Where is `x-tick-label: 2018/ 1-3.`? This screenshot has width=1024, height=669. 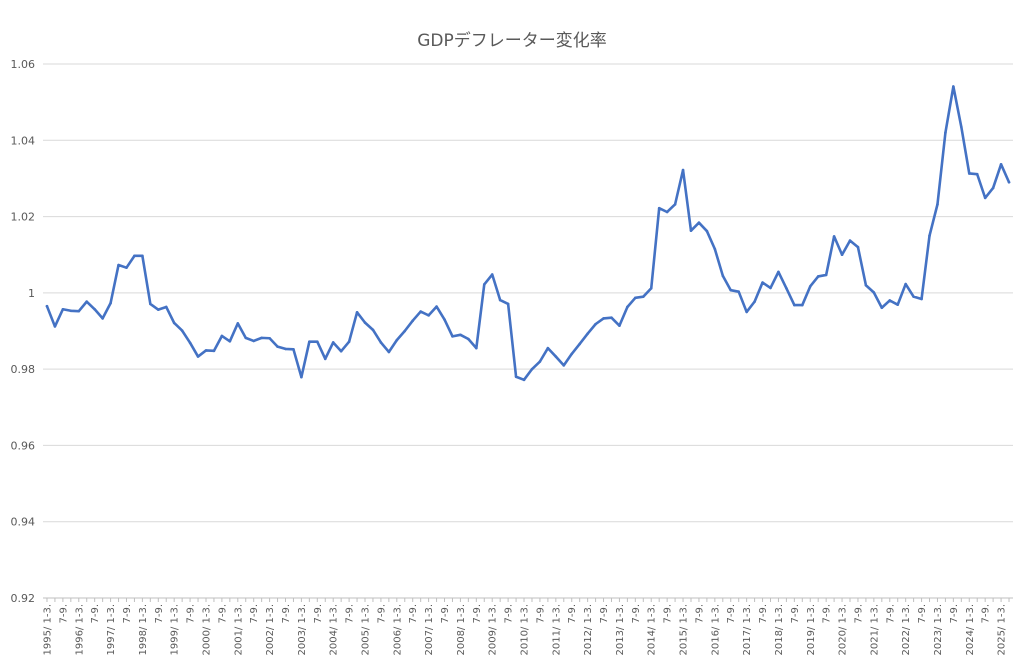 x-tick-label: 2018/ 1-3. is located at coordinates (779, 630).